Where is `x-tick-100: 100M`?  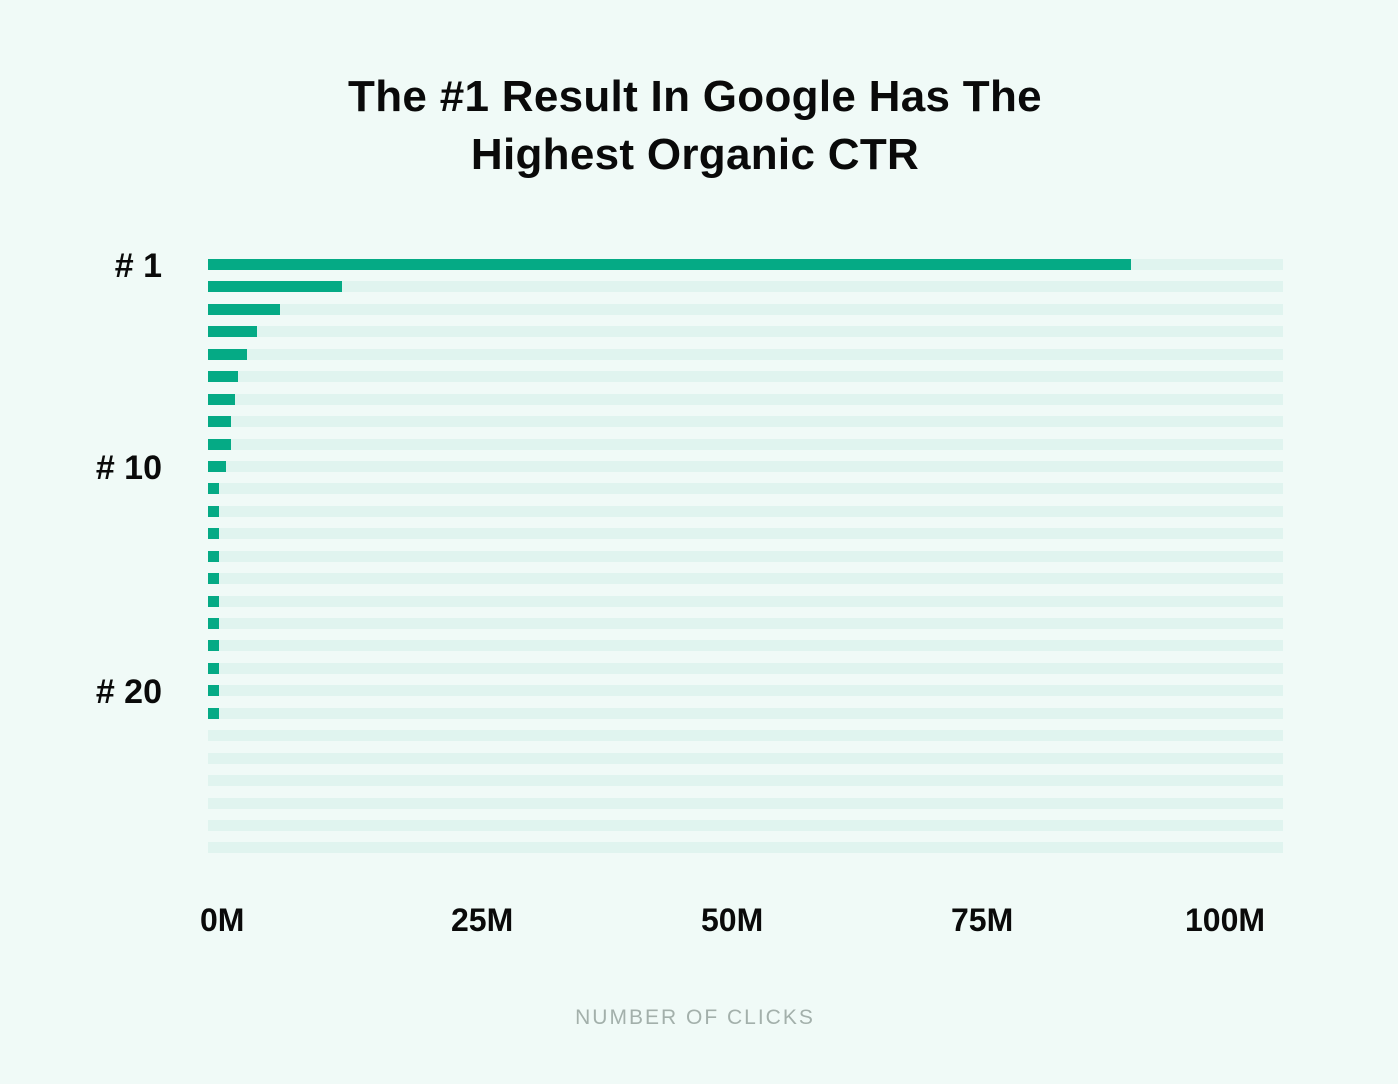
x-tick-100: 100M is located at coordinates (1225, 920).